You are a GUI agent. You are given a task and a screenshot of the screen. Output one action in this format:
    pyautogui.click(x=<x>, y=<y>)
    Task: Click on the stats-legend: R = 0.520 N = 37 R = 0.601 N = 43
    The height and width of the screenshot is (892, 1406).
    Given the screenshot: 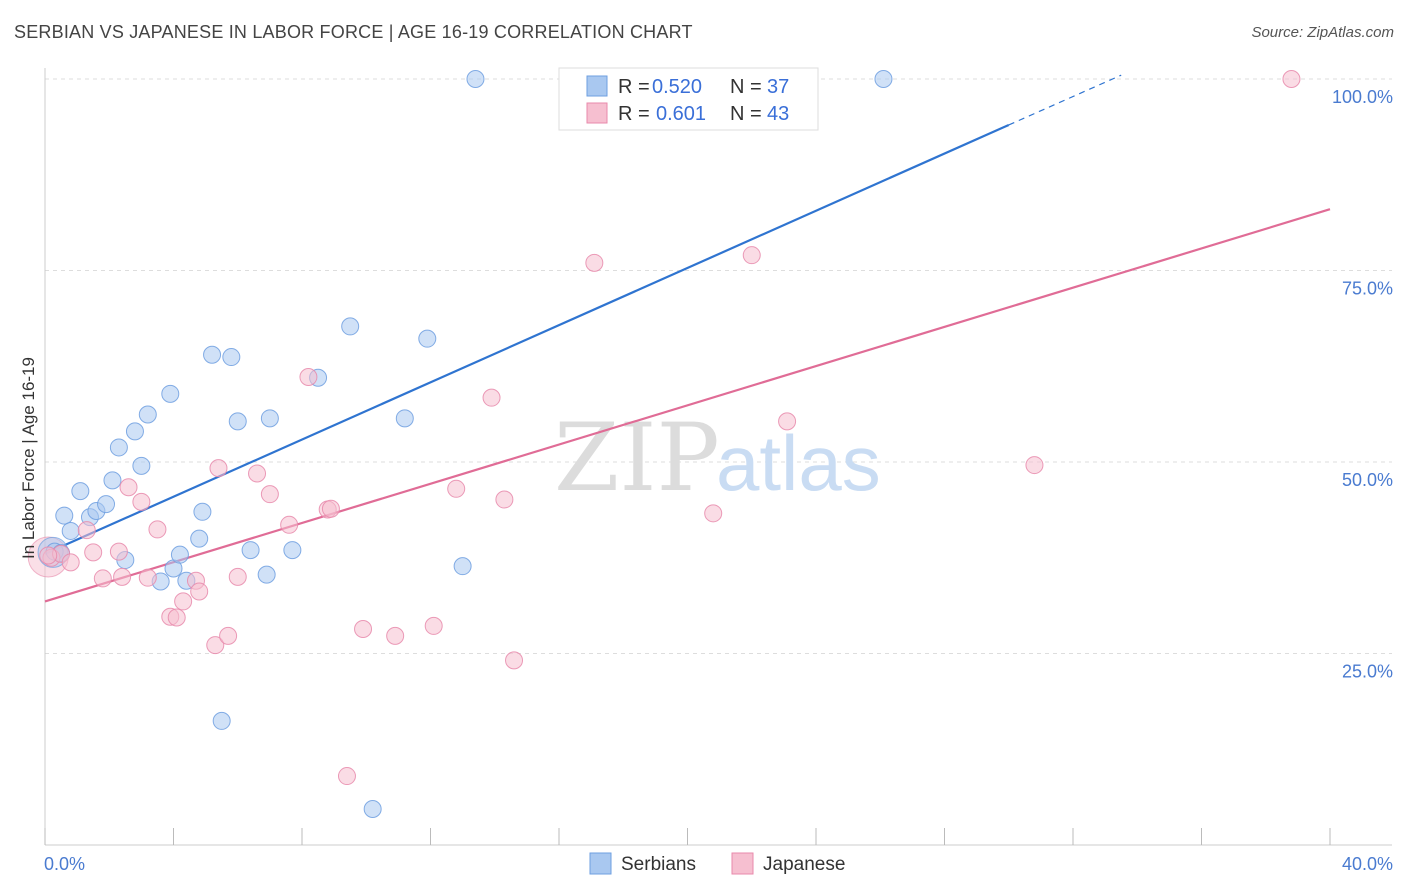 What is the action you would take?
    pyautogui.click(x=688, y=99)
    